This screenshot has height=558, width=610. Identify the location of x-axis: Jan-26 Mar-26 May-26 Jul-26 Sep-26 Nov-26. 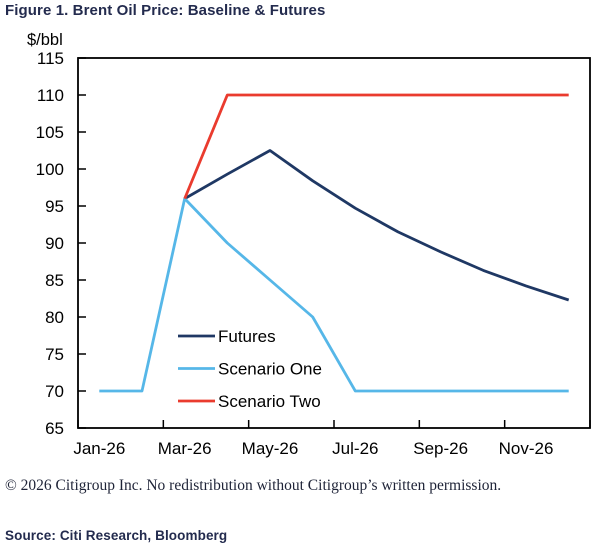
(332, 439).